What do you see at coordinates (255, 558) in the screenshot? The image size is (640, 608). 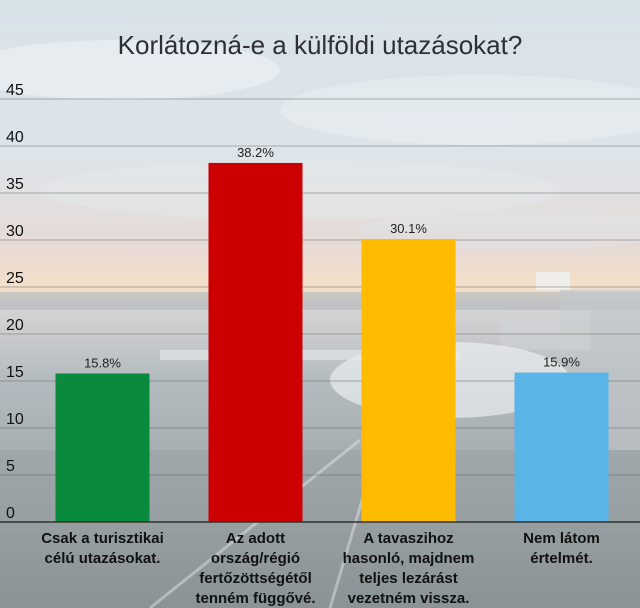 I see `category-label-line: ország/régió` at bounding box center [255, 558].